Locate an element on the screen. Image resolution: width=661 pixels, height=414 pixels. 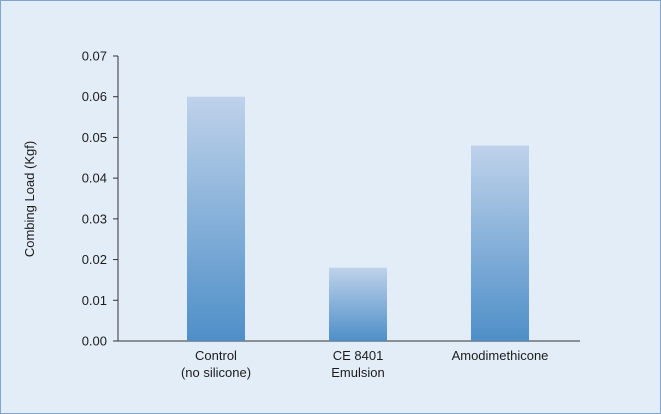
y-tick-label: 0.02 is located at coordinates (94, 259).